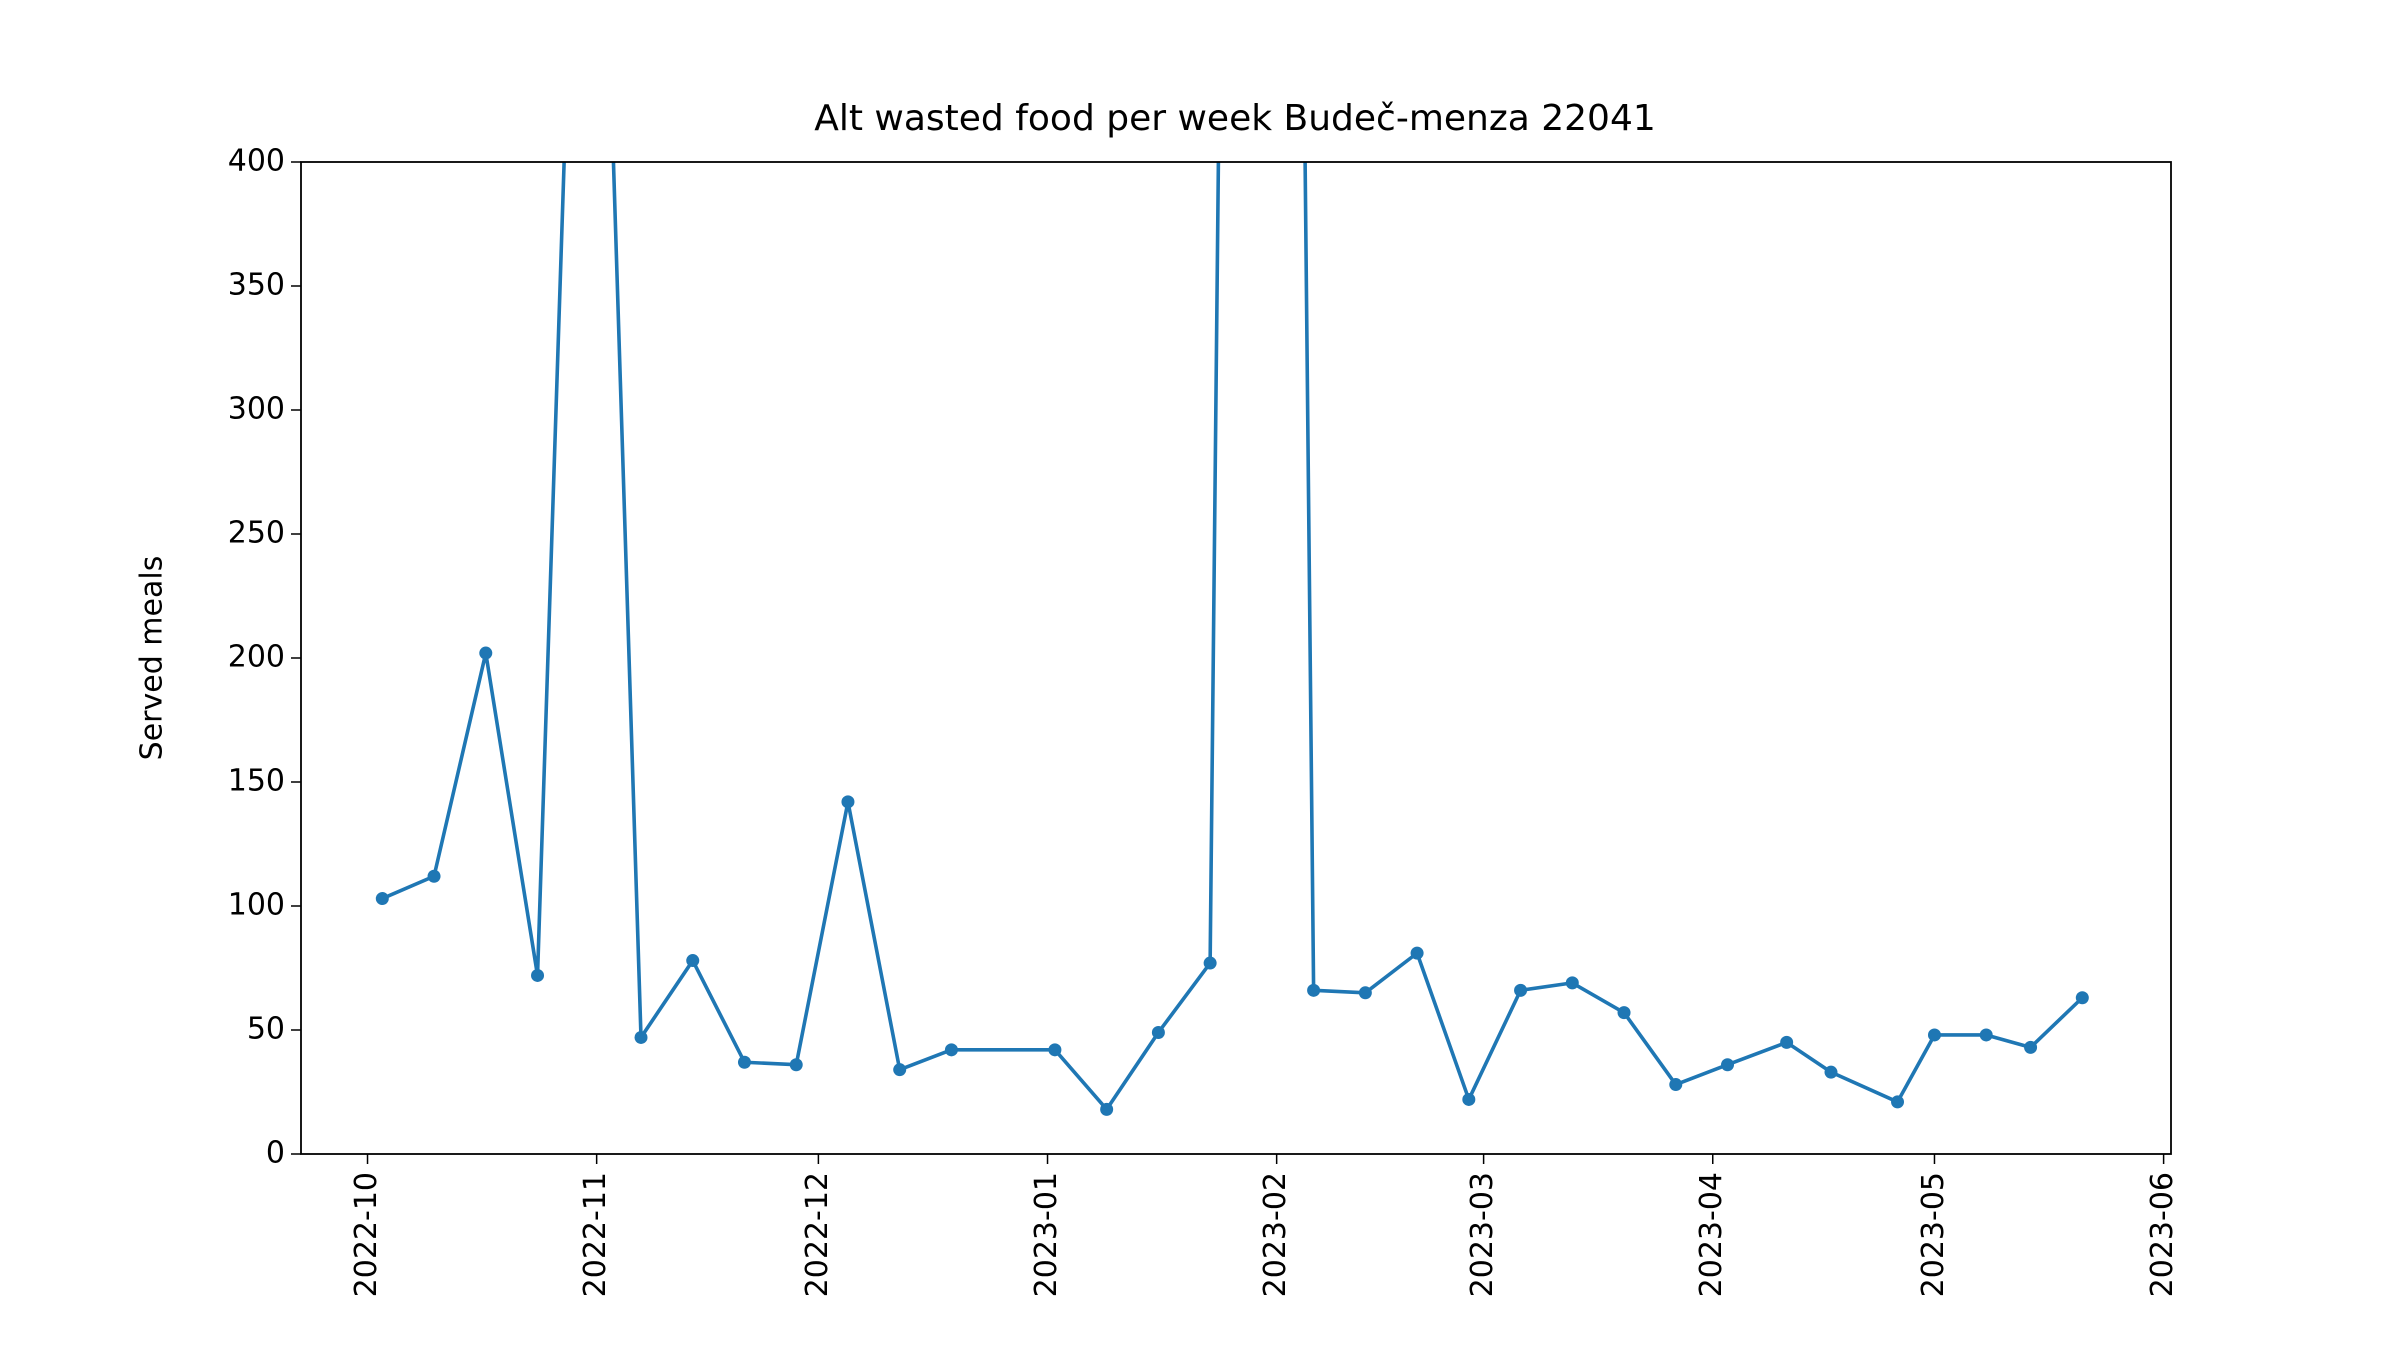 This screenshot has width=2400, height=1350. What do you see at coordinates (595, 1234) in the screenshot?
I see `x-tick-label: 2022-11` at bounding box center [595, 1234].